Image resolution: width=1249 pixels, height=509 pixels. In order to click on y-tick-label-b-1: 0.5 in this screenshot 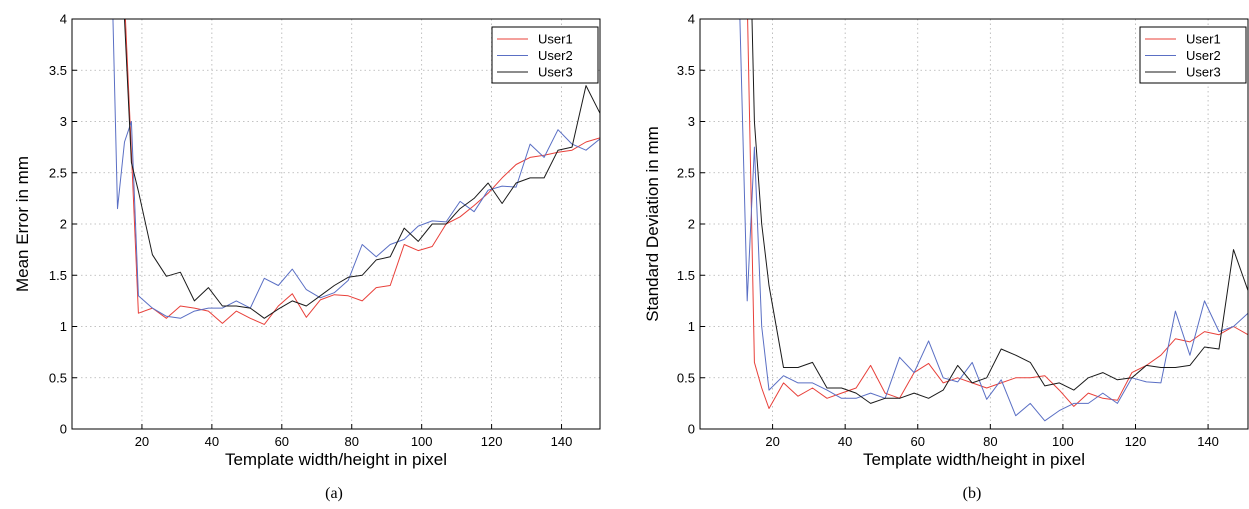, I will do `click(686, 377)`.